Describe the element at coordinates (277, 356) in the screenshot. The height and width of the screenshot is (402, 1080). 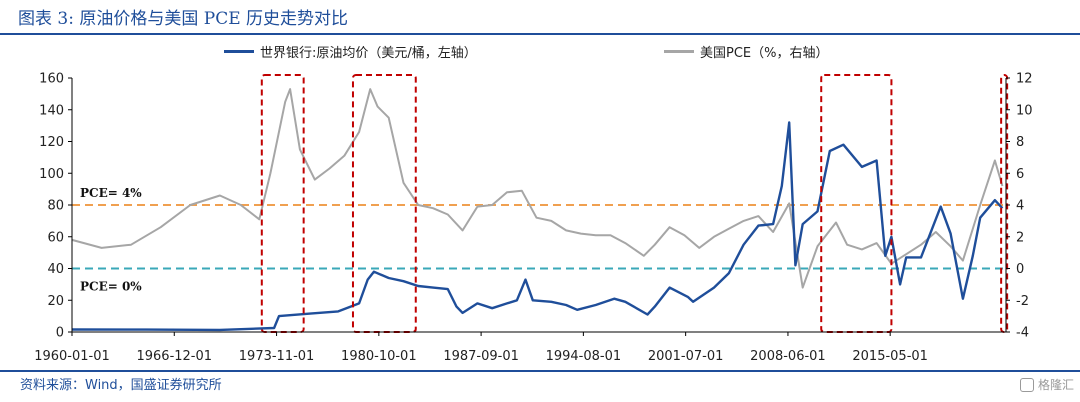
I see `x-tick-label: 1973-11-01` at that location.